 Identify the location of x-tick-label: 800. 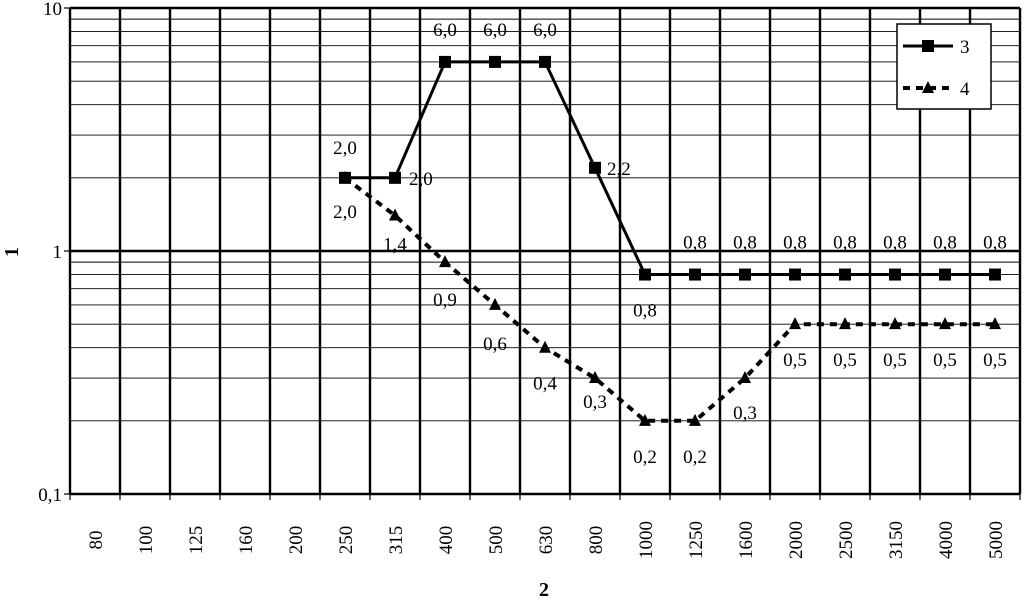
(596, 540).